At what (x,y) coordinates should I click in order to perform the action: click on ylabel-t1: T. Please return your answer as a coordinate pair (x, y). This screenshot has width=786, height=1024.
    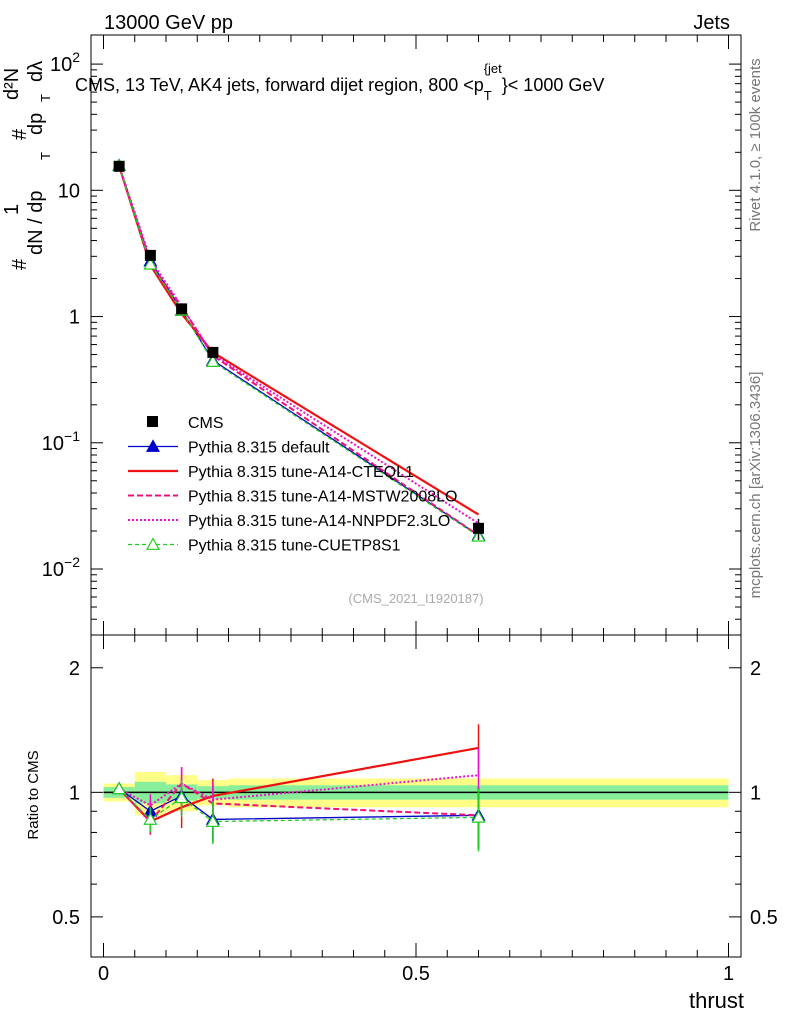
    Looking at the image, I should click on (45, 156).